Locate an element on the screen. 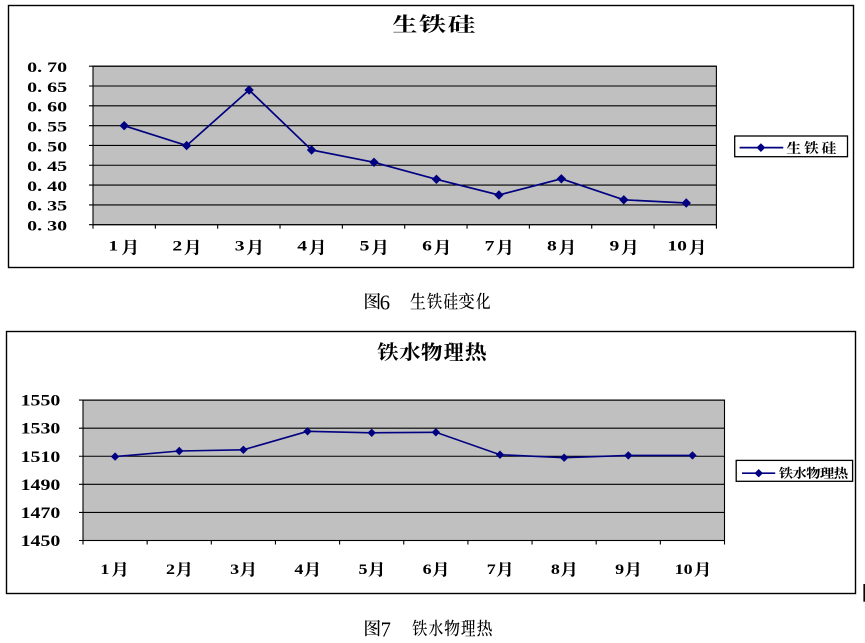  svg-text: 1470 is located at coordinates (41, 513).